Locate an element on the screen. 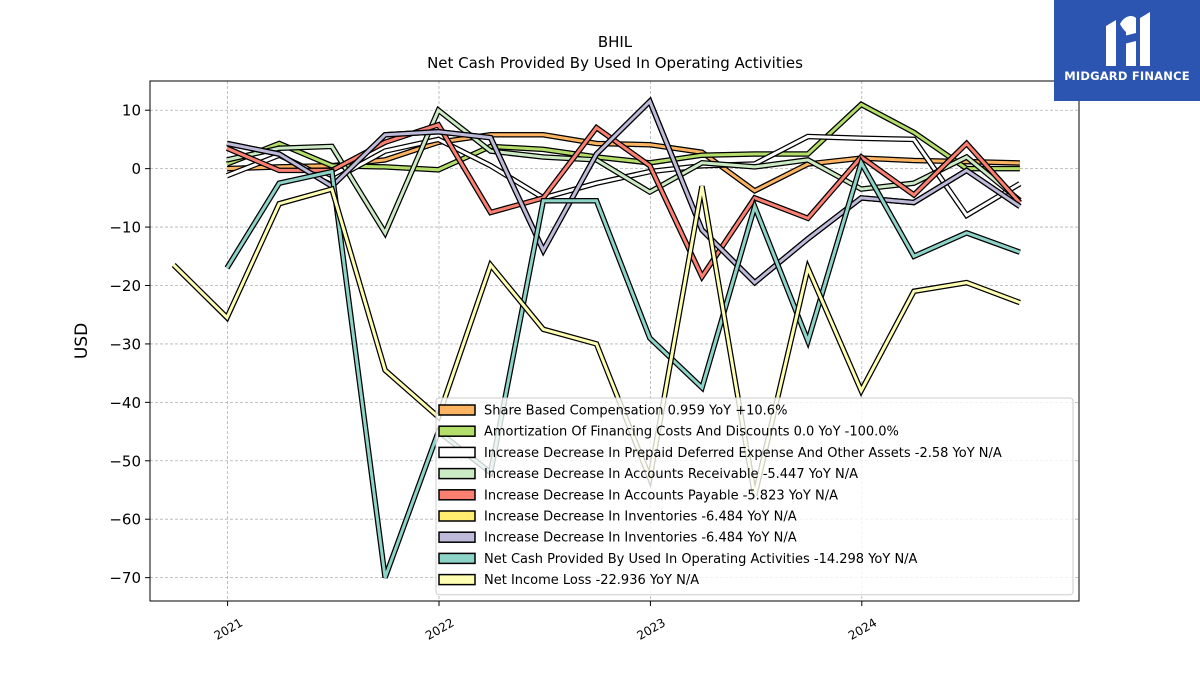  brand-logo: MIDGARD FINANCE is located at coordinates (1127, 50).